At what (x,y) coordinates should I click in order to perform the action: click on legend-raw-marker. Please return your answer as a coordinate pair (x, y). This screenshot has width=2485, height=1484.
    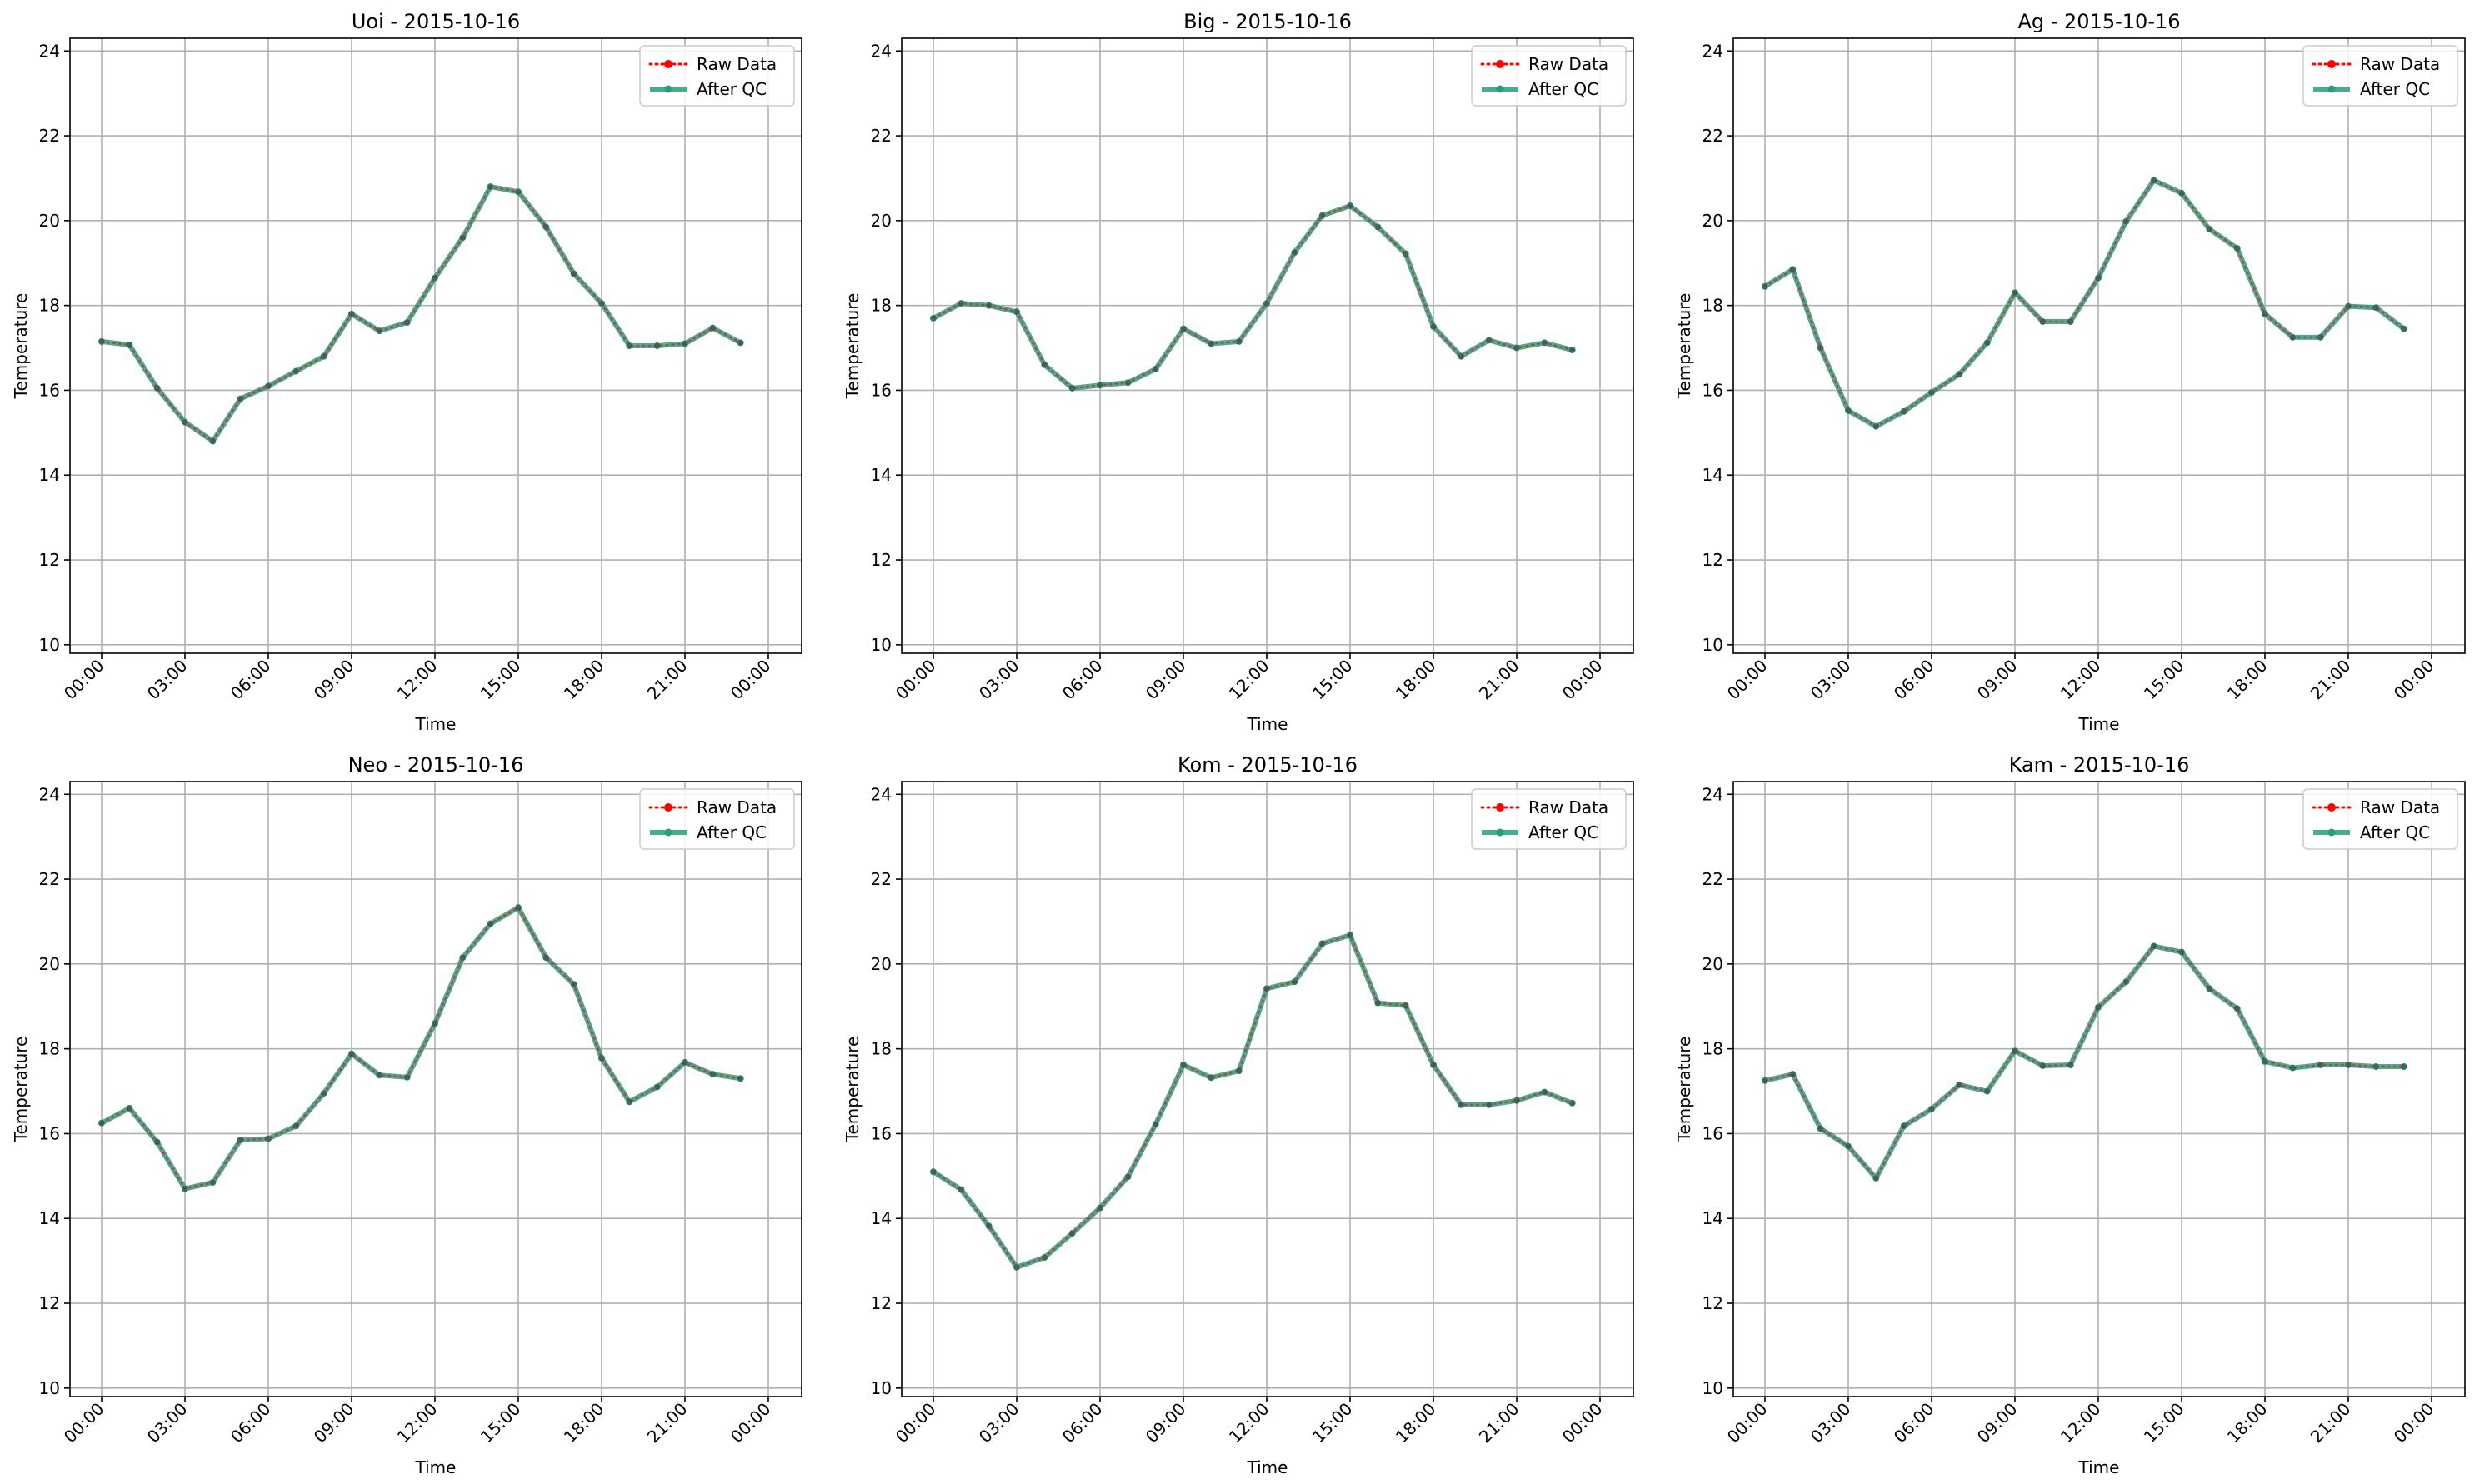
    Looking at the image, I should click on (1500, 807).